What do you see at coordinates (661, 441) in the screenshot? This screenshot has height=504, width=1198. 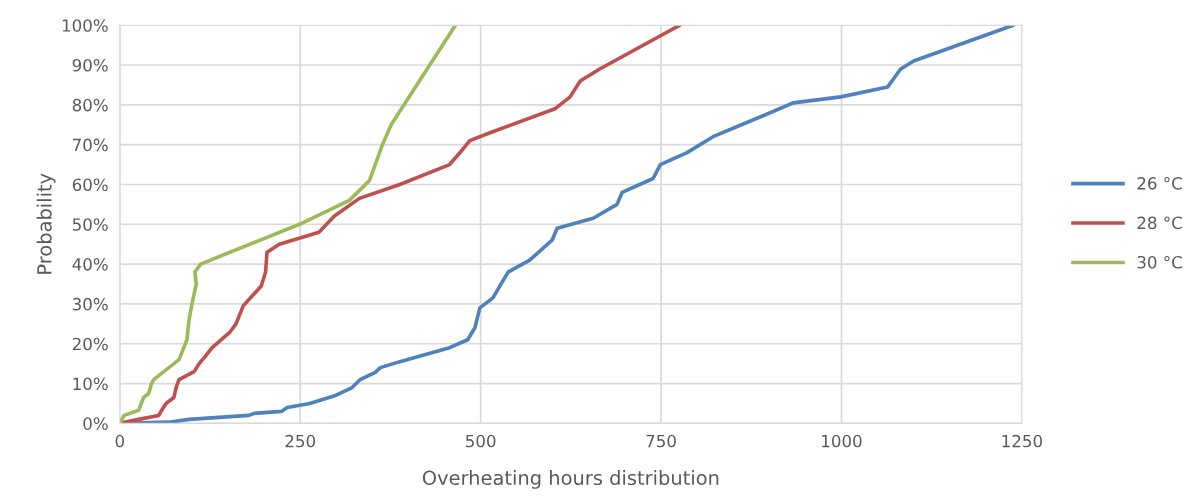 I see `x-tick-label: 750` at bounding box center [661, 441].